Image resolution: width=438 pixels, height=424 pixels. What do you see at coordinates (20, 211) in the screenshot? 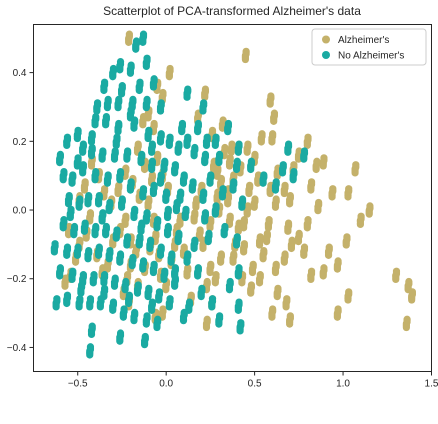
I see `y-axis: −0.4 −0.2 0.0 0.2 0.4` at bounding box center [20, 211].